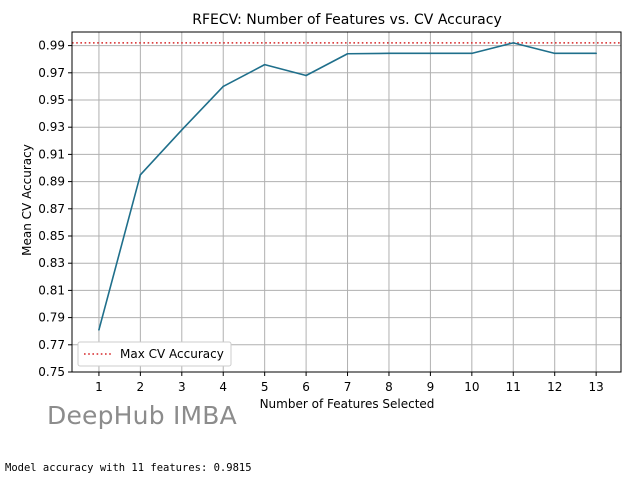  I want to click on x-tick-label: 3, so click(182, 387).